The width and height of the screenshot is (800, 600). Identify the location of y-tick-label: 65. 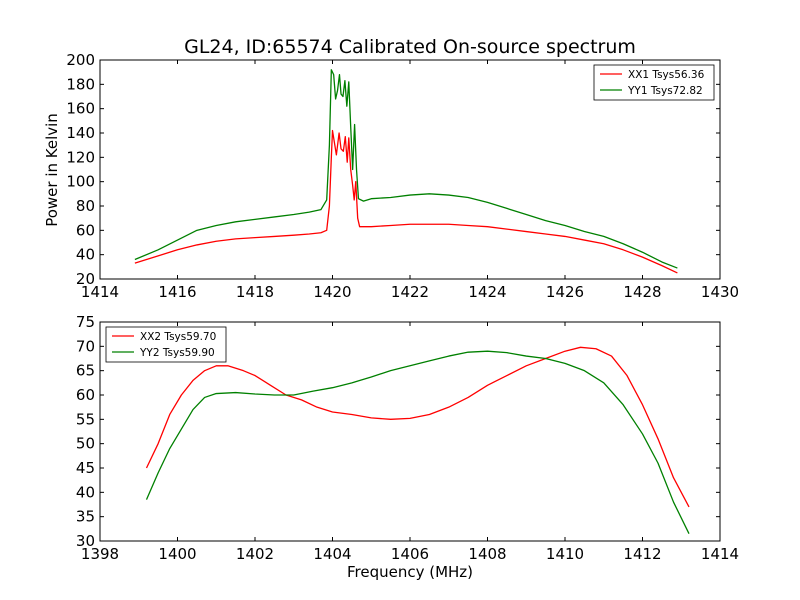
(85, 371).